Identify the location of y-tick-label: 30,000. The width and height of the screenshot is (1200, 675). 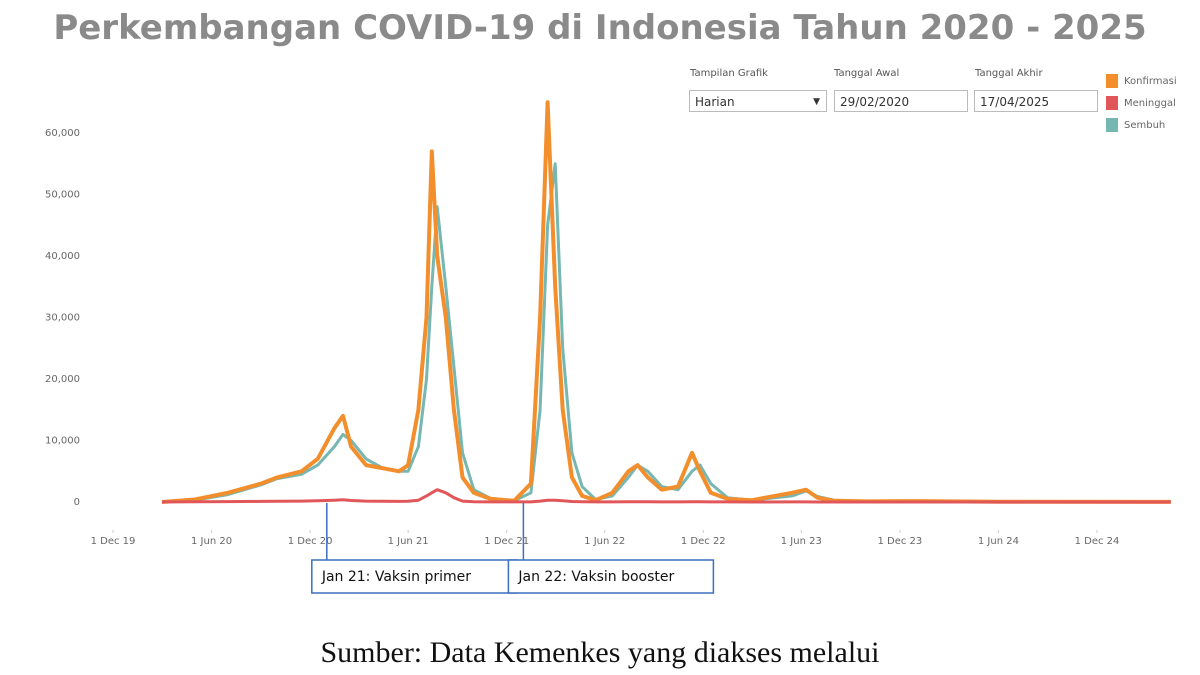
(62, 318).